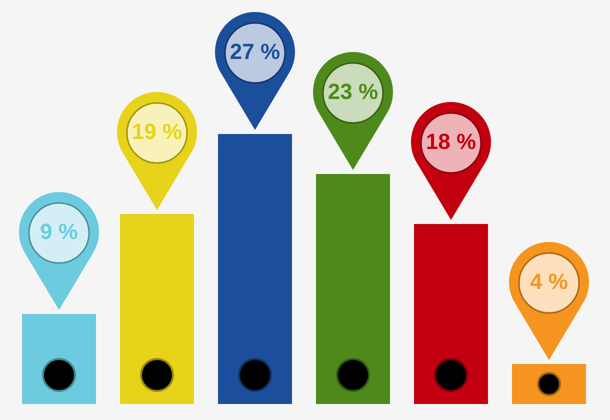  What do you see at coordinates (549, 281) in the screenshot?
I see `data-label: 4 %` at bounding box center [549, 281].